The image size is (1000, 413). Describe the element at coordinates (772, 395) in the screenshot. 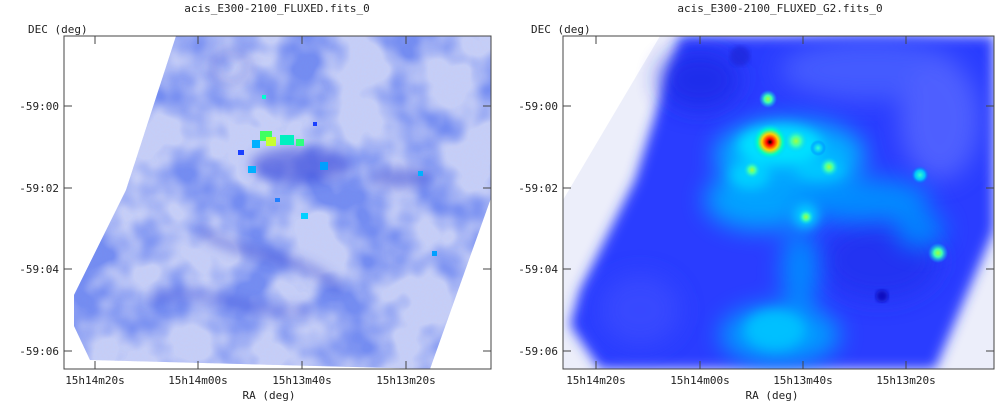

I see `xlabel-right: RA (deg)` at that location.